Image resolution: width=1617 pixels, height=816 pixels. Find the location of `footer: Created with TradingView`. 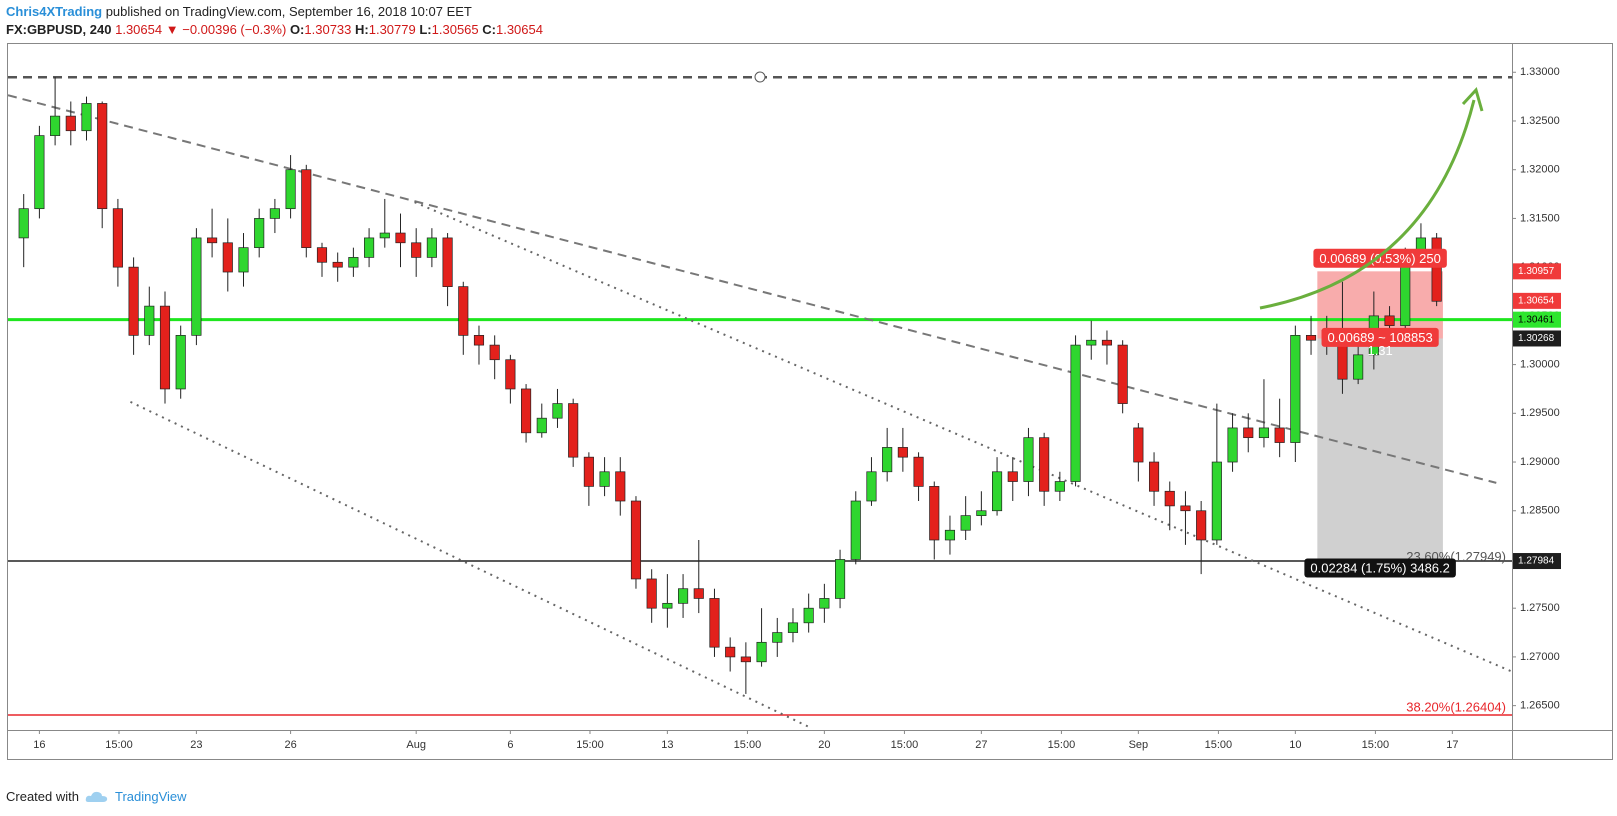

footer: Created with TradingView is located at coordinates (96, 796).